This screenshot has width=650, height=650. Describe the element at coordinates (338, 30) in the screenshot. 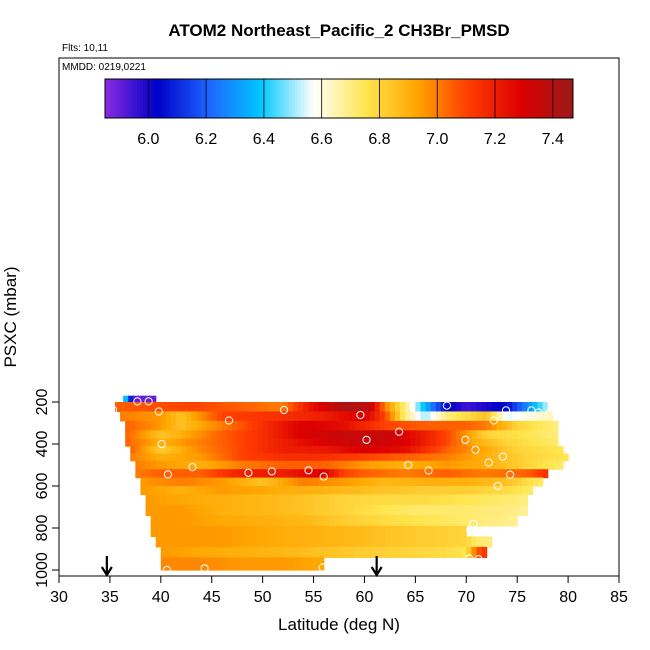

I see `chart-title: ATOM2 Northeast_Pacific_2 CH3Br_PMSD` at that location.